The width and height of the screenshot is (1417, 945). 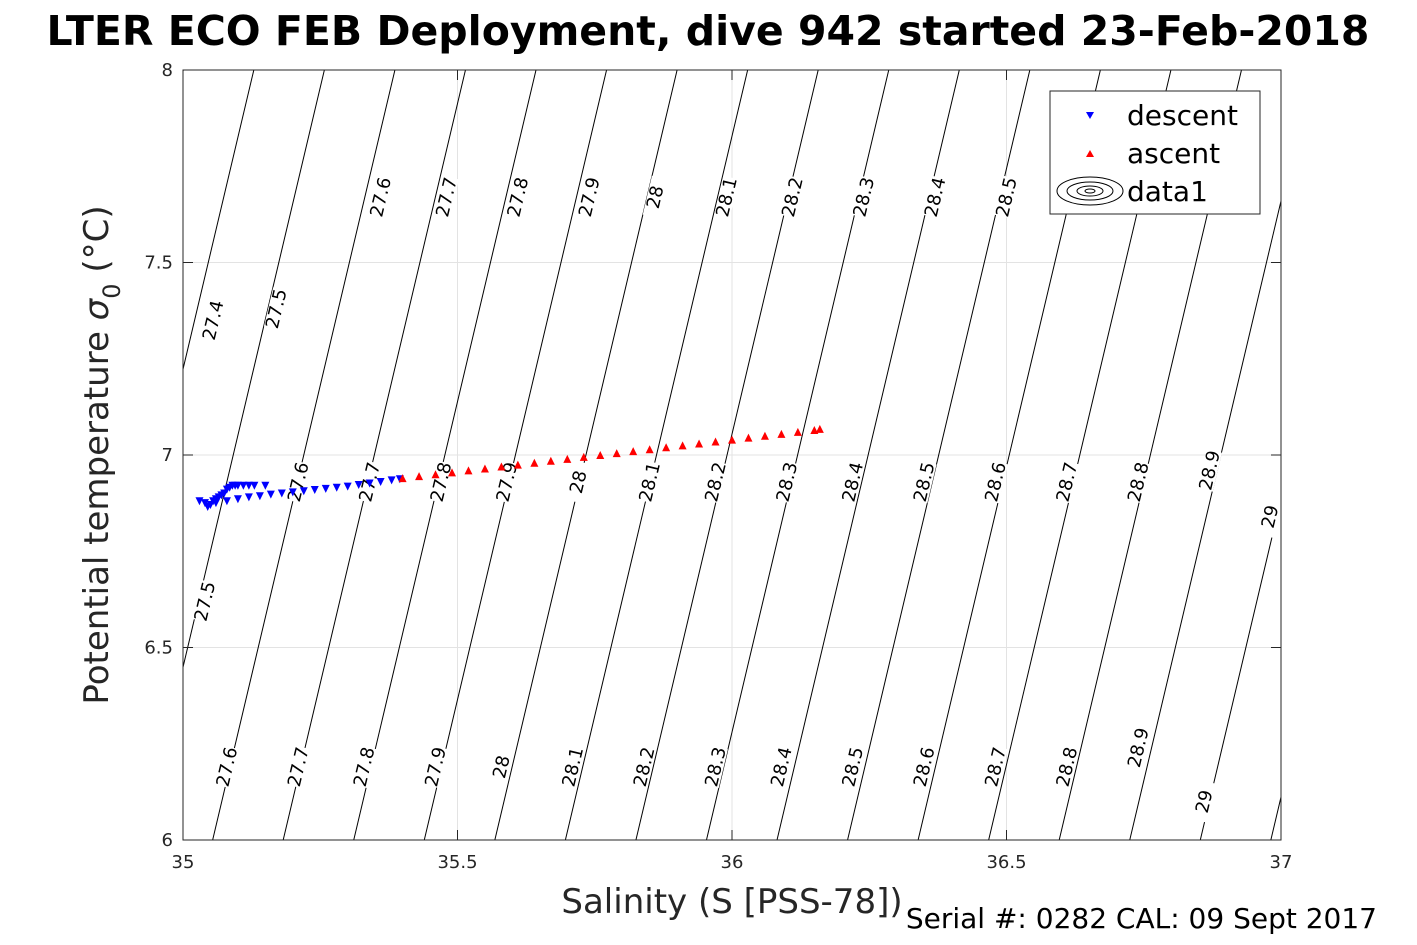 What do you see at coordinates (112, 290) in the screenshot?
I see `y-axis-label-subscript: 0` at bounding box center [112, 290].